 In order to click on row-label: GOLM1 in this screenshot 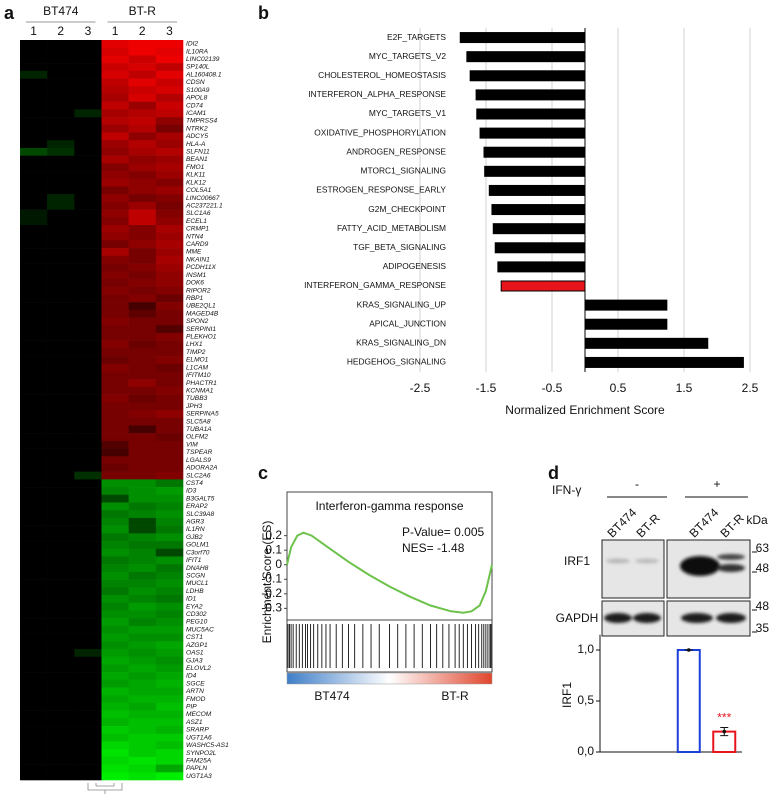, I will do `click(197, 545)`.